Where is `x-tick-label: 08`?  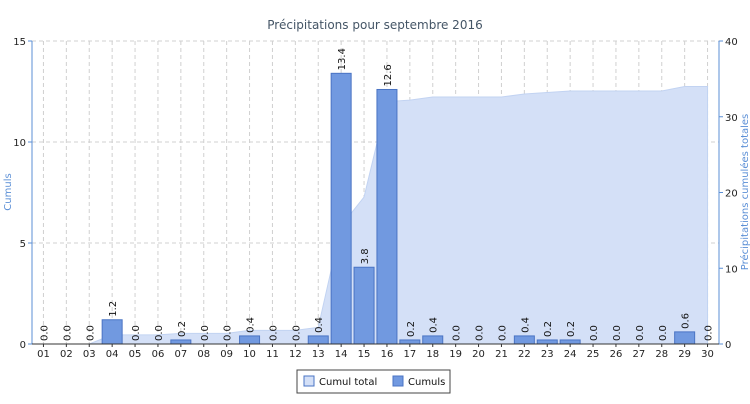
x-tick-label: 08 is located at coordinates (203, 354).